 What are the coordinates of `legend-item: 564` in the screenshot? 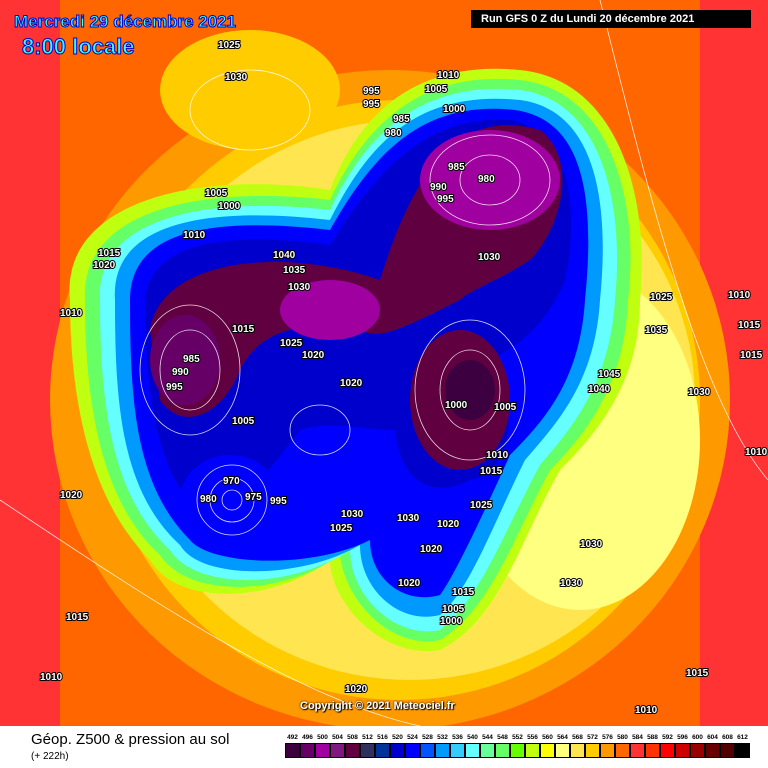 It's located at (562, 746).